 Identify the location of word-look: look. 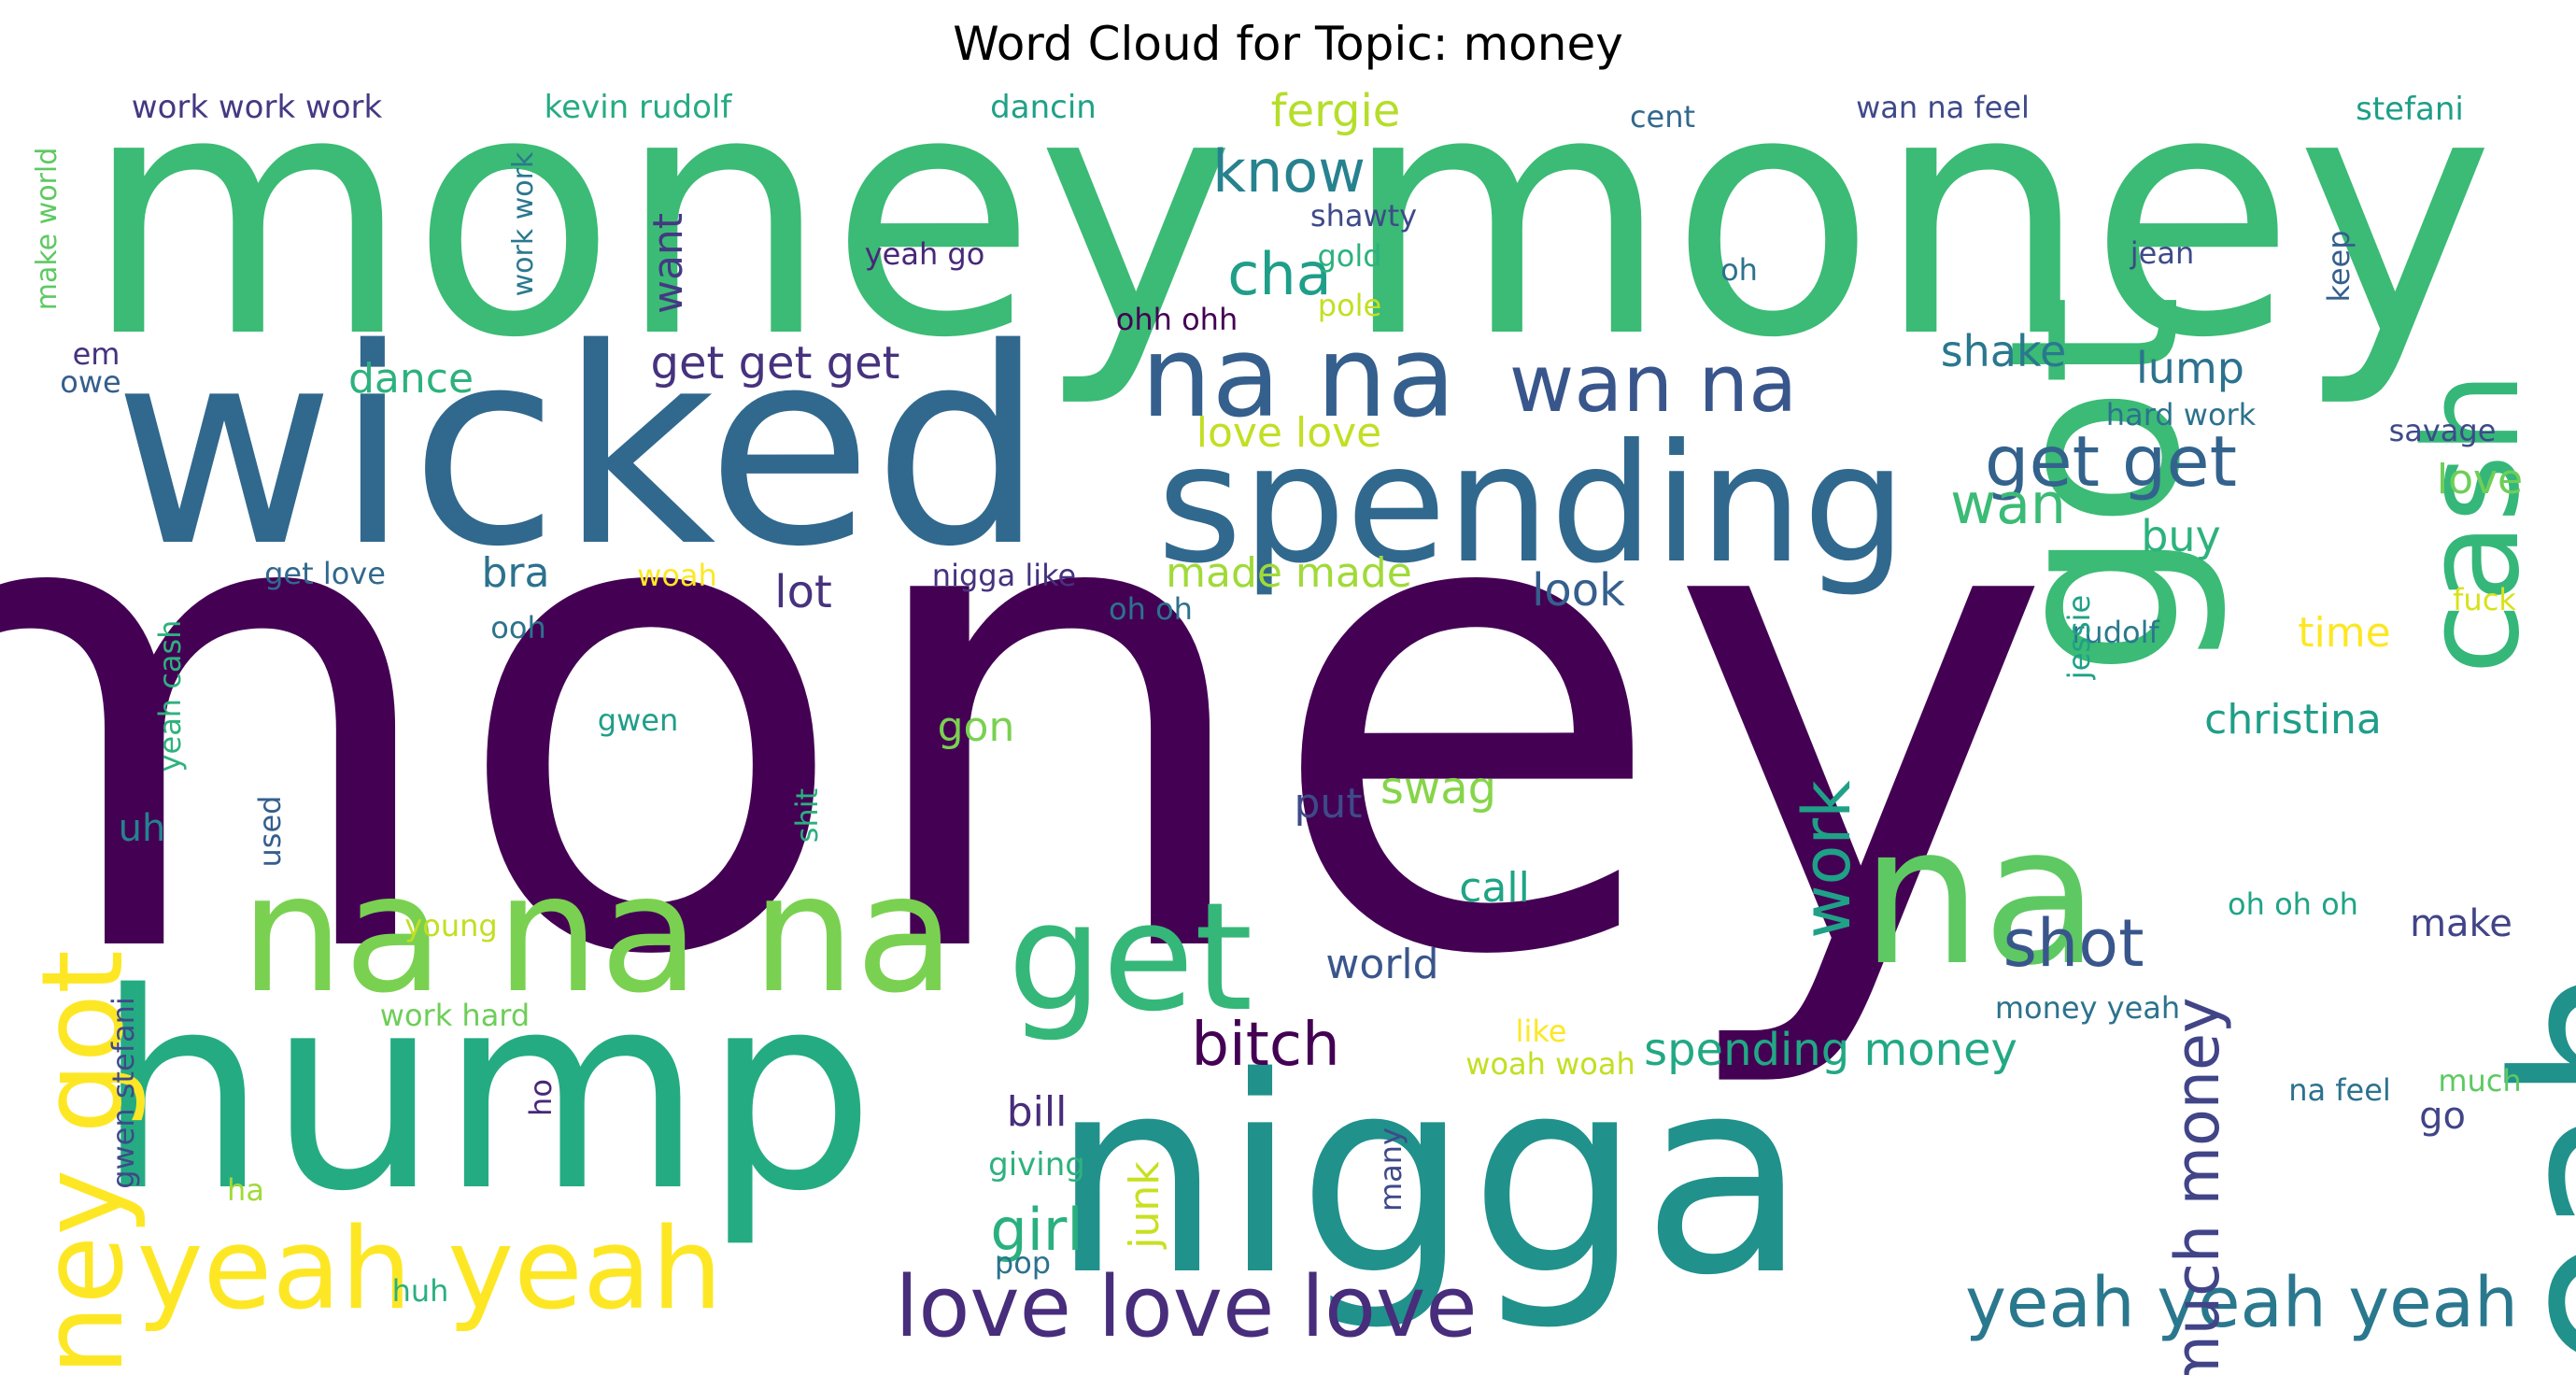
(1578, 590).